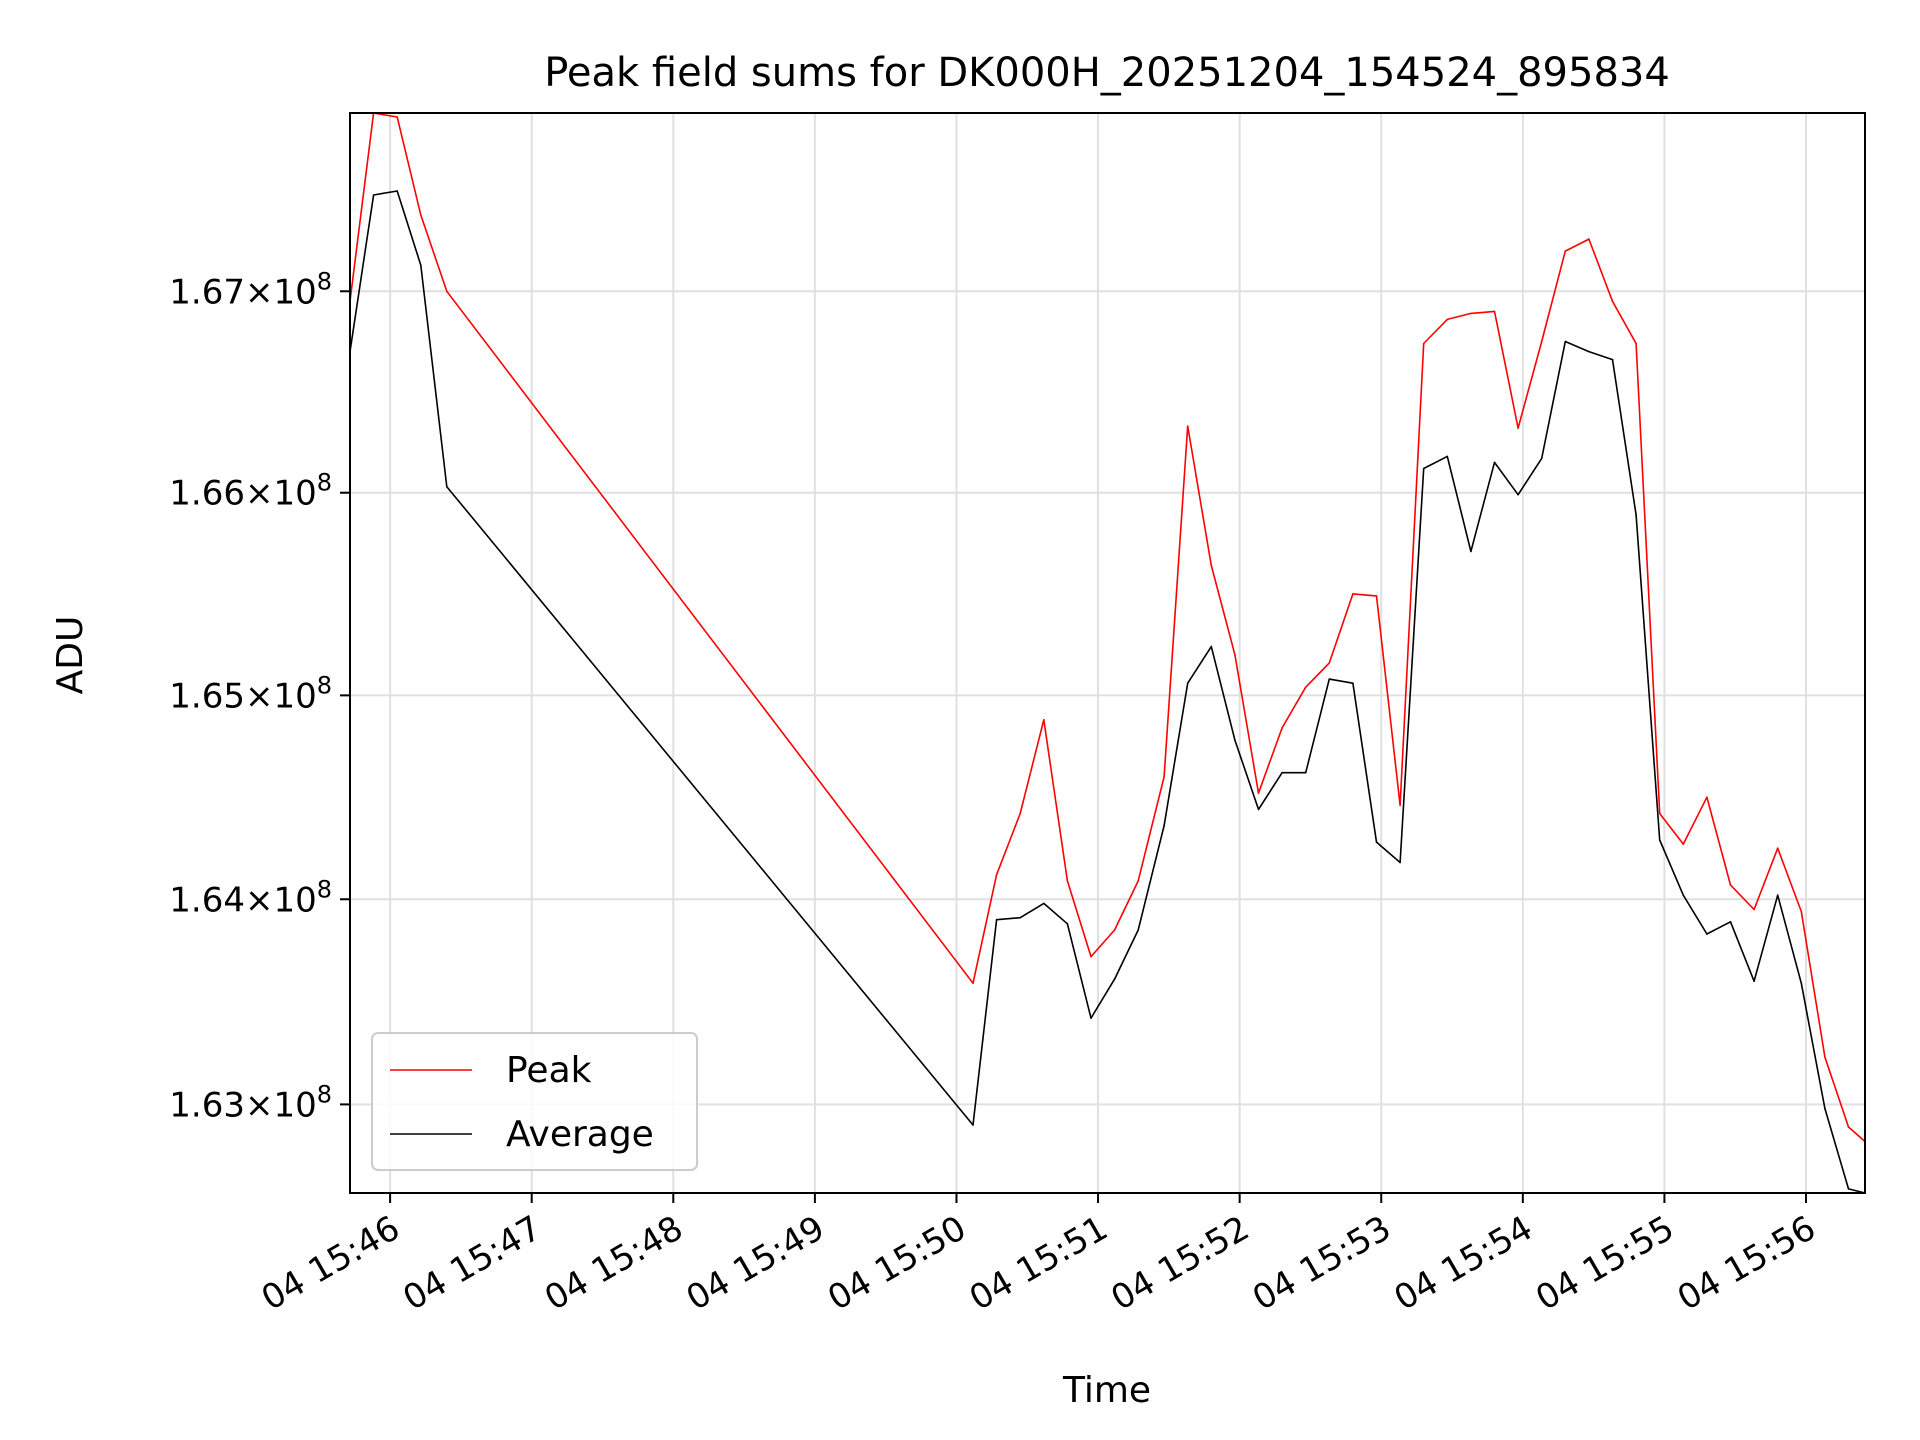  I want to click on y-tick-label: 1.64×10⁸, so click(250, 897).